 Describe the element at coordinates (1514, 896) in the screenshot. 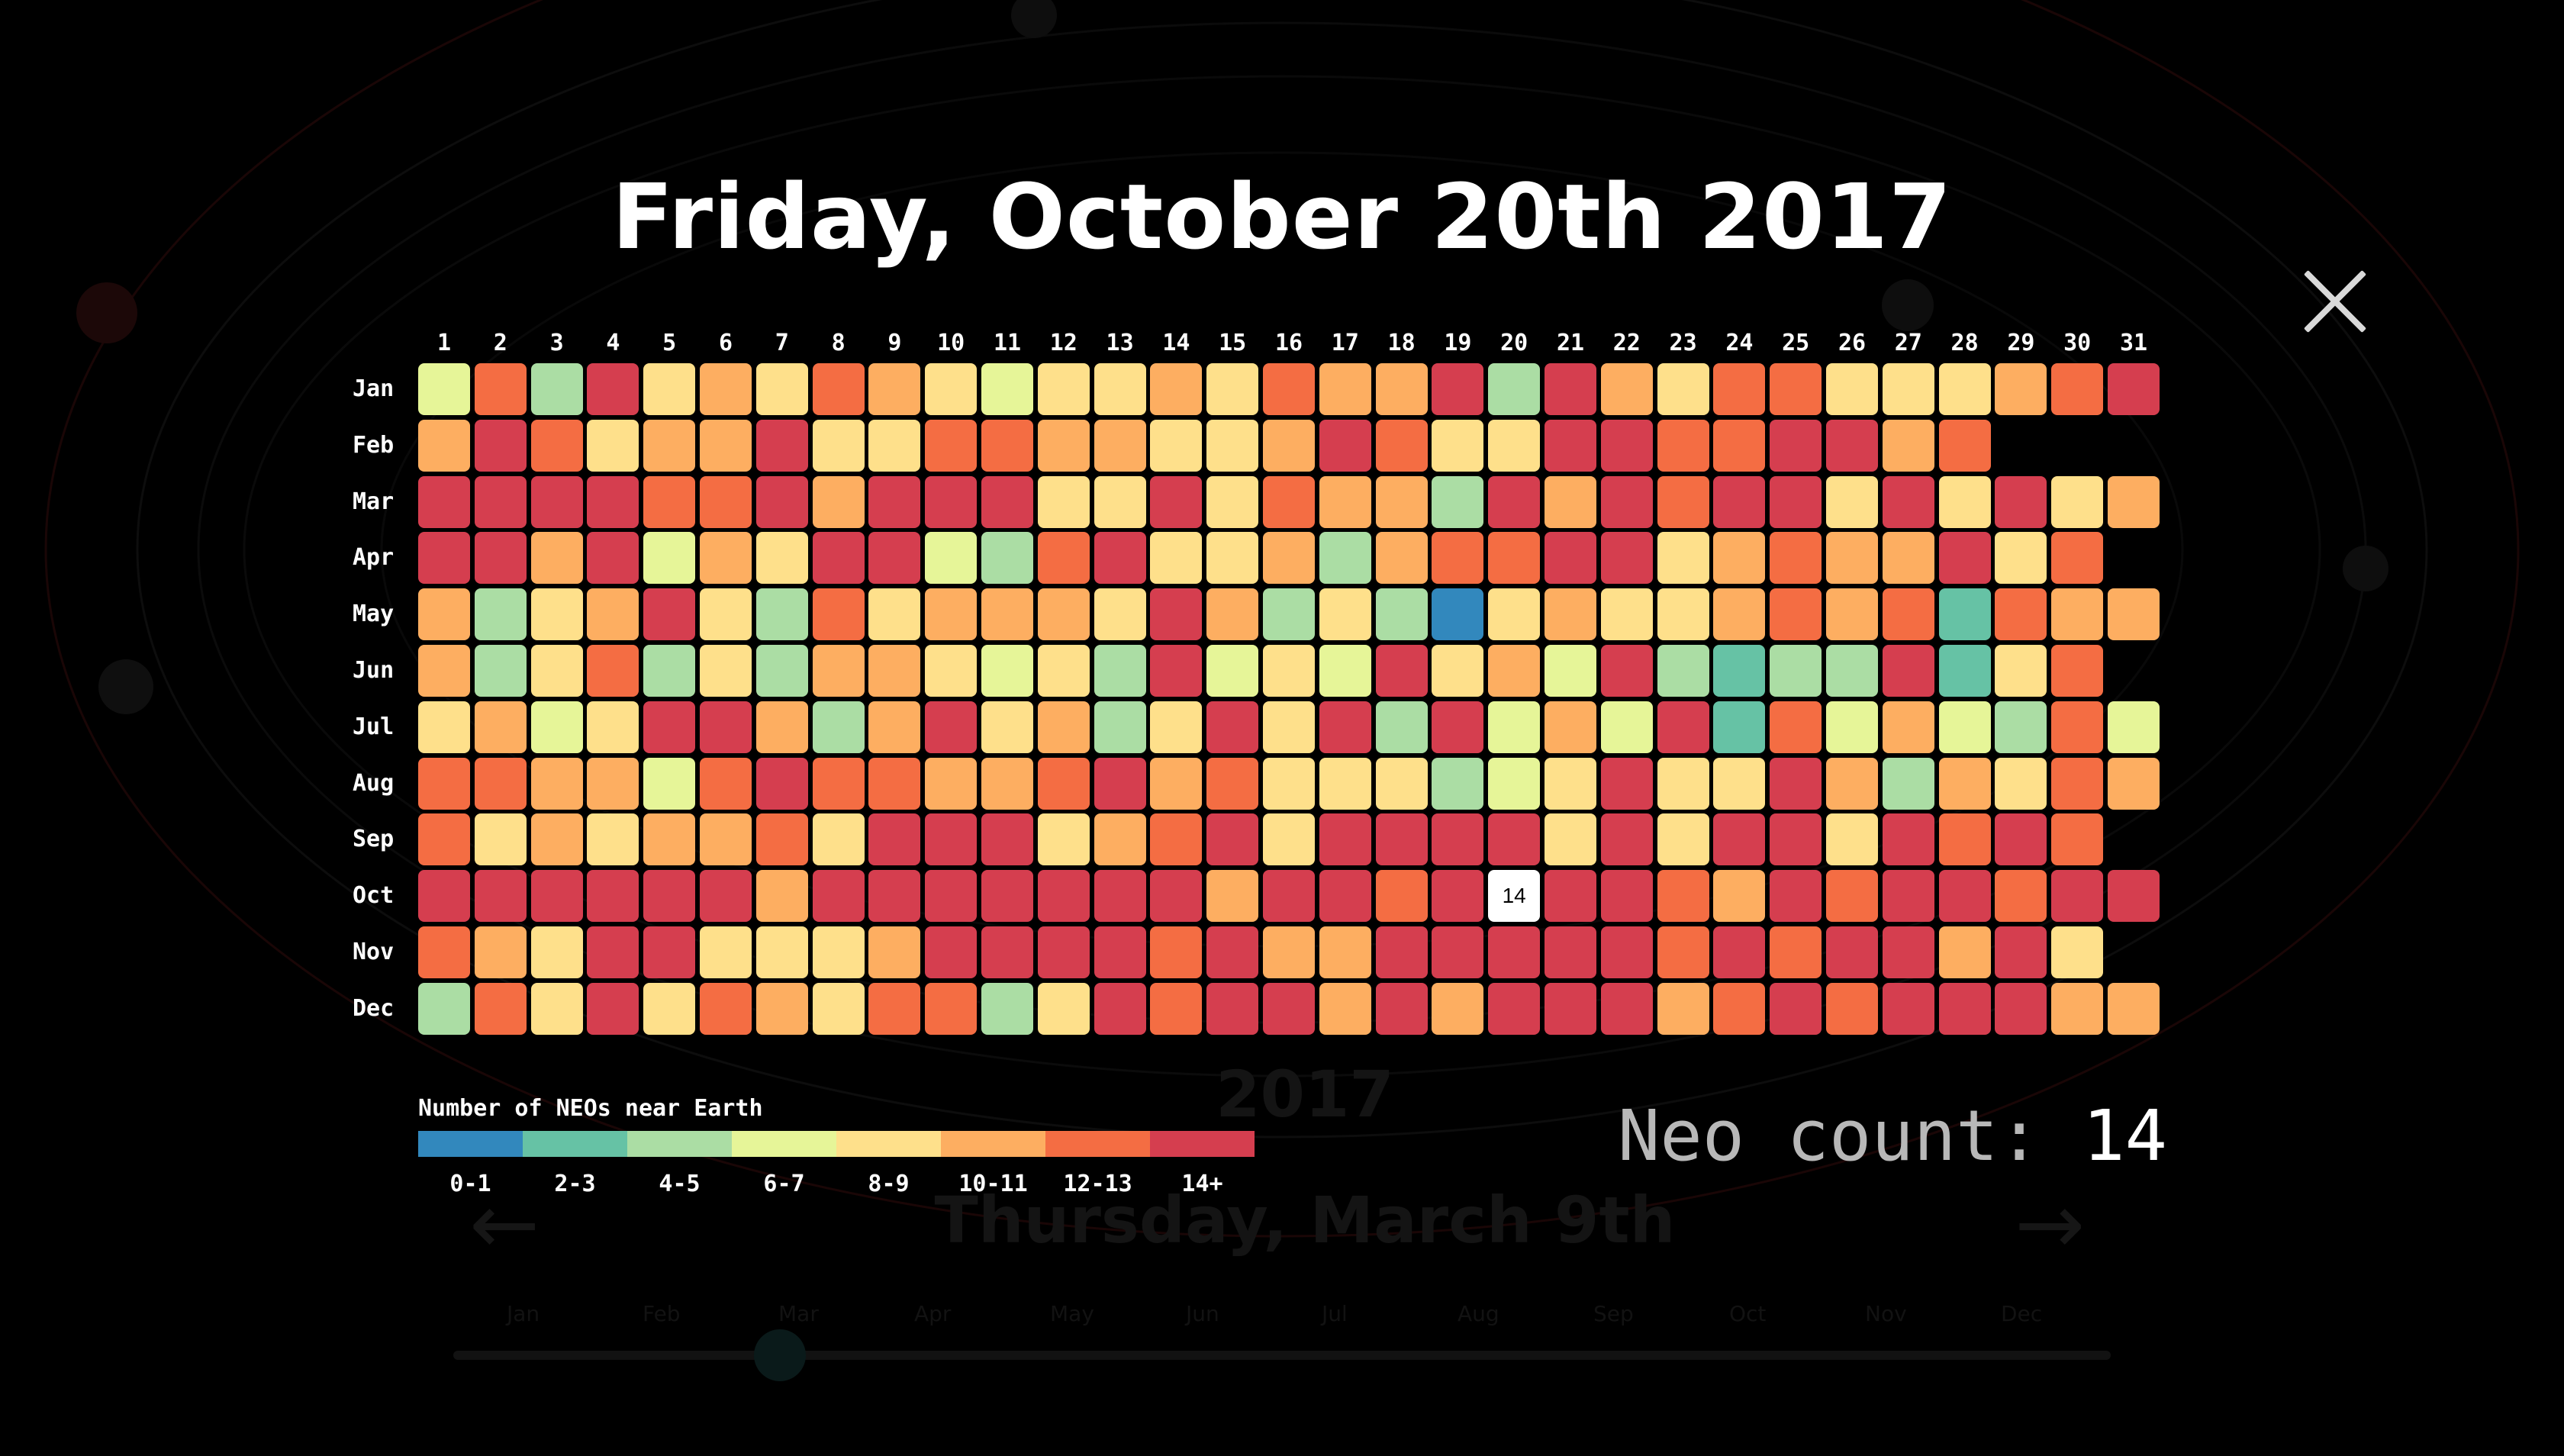

I see `heatmap-cell-selected: 14` at that location.